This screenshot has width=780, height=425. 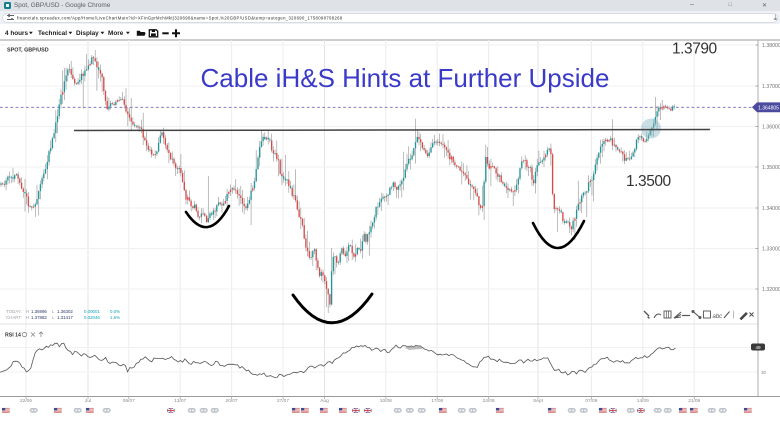 What do you see at coordinates (129, 401) in the screenshot?
I see `svg-text: 06/07` at bounding box center [129, 401].